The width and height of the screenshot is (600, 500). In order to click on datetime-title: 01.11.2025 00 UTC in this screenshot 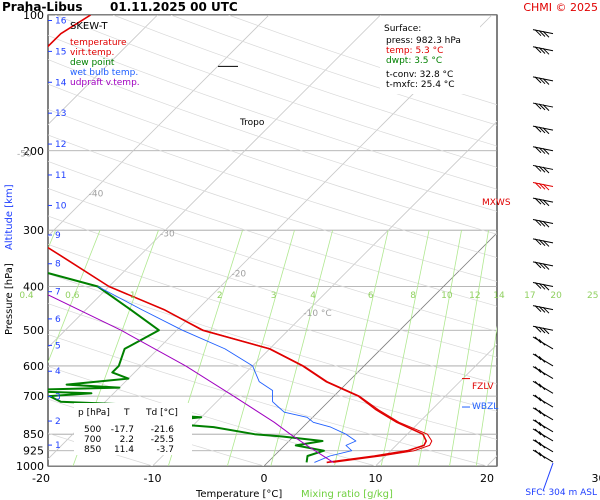, I will do `click(174, 7)`.